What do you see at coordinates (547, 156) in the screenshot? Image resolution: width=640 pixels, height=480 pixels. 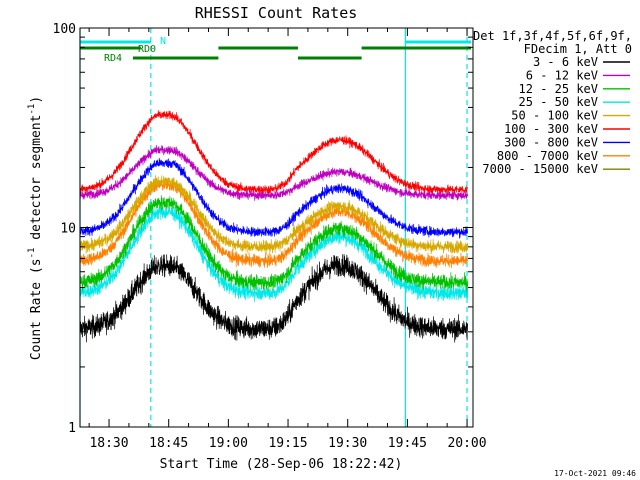 I see `legend-label: 800 - 7000 keV` at bounding box center [547, 156].